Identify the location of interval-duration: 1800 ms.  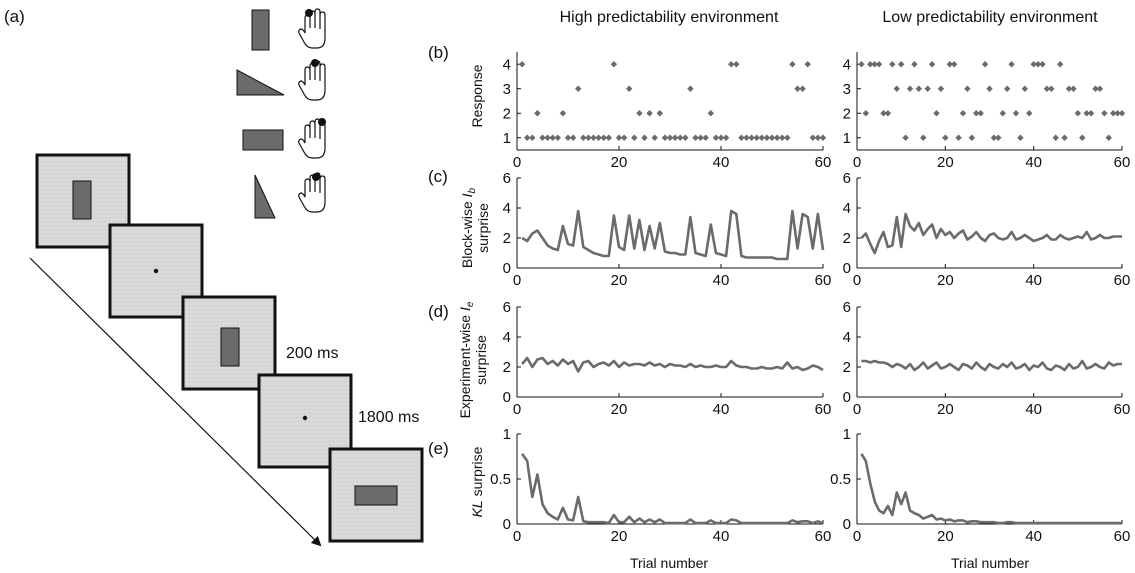
(388, 417).